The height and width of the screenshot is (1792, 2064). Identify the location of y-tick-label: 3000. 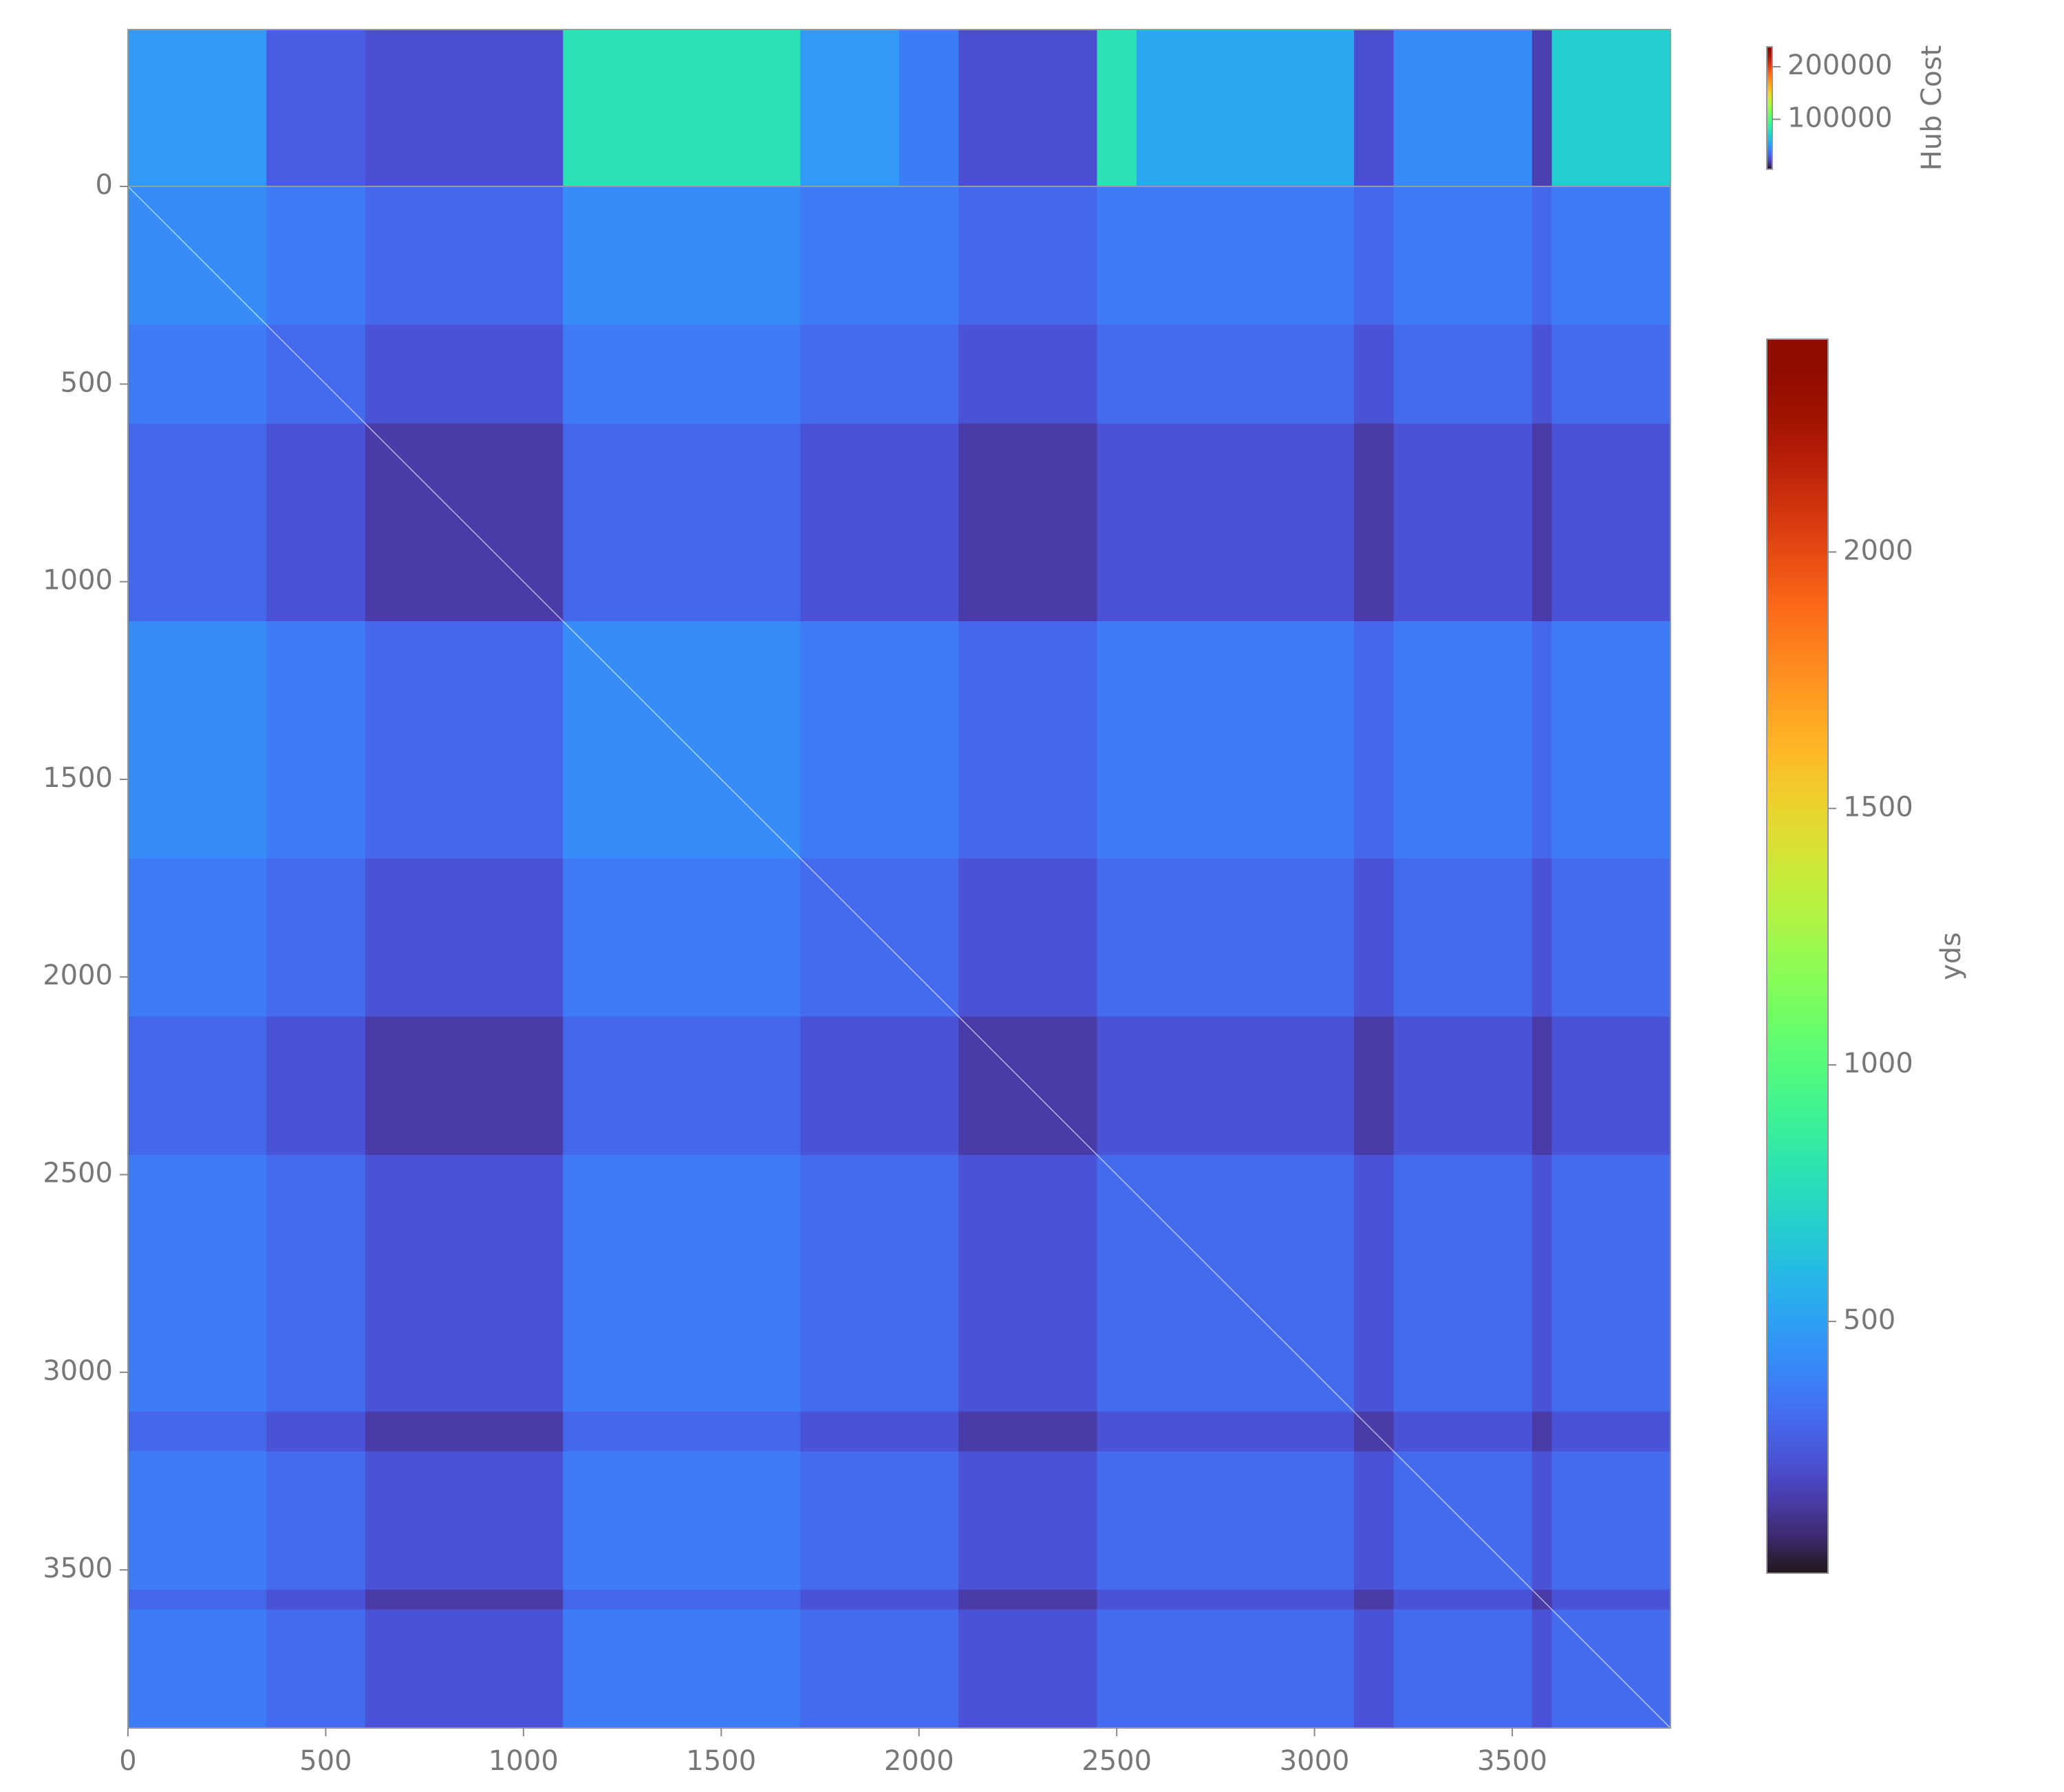
(78, 1371).